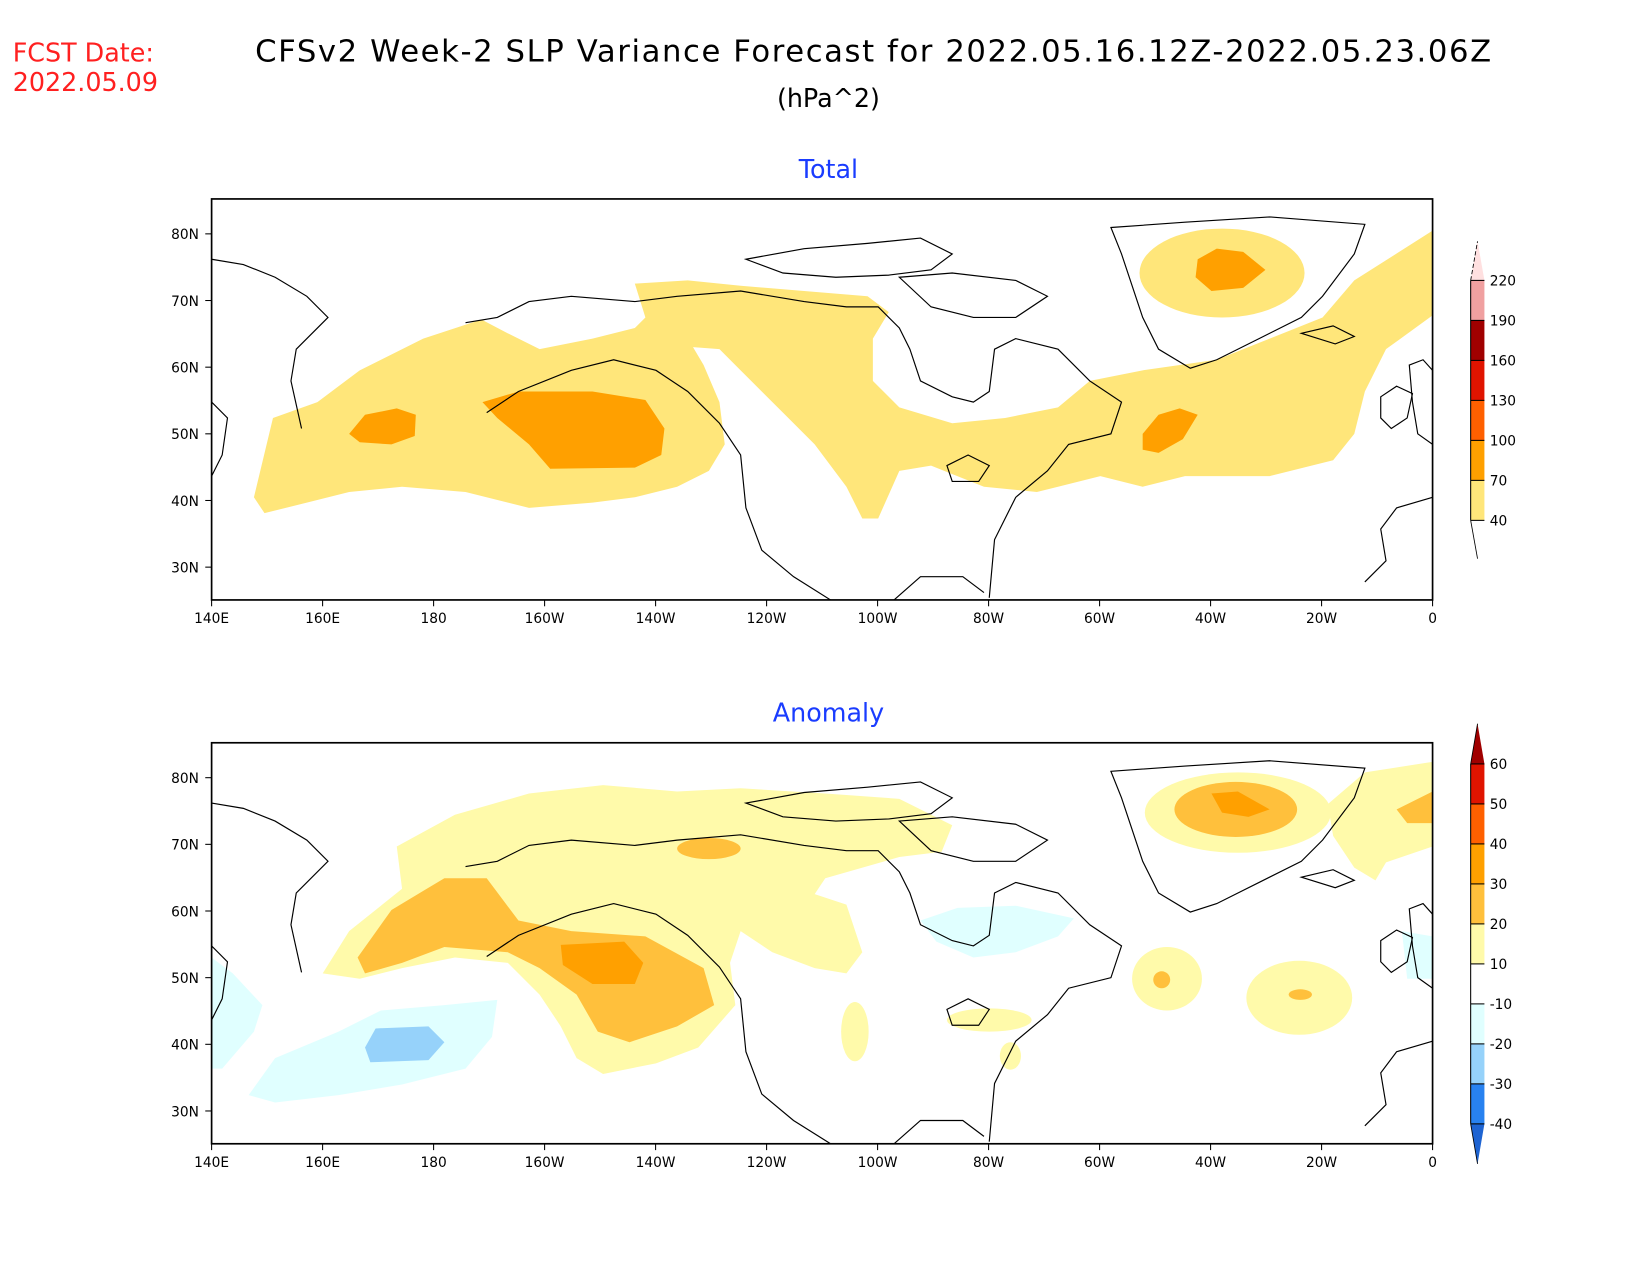 The width and height of the screenshot is (1650, 1275). What do you see at coordinates (1499, 925) in the screenshot?
I see `colorbar-label: 20` at bounding box center [1499, 925].